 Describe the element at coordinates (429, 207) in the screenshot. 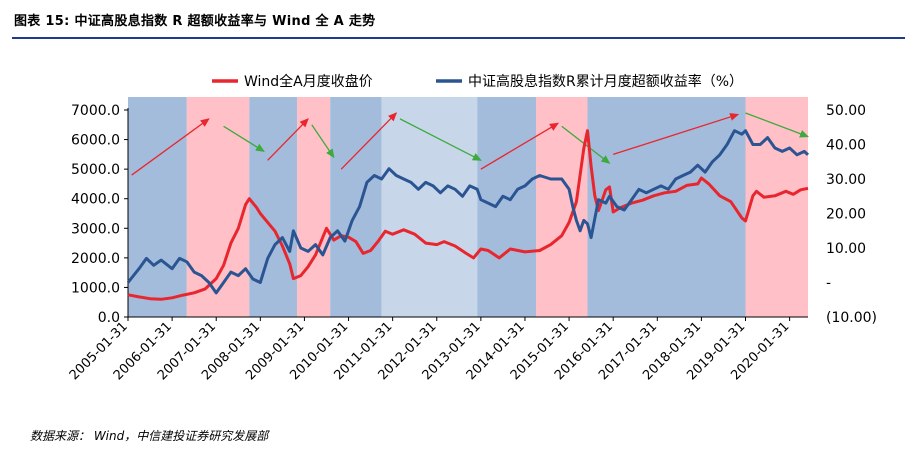

I see `shaded-period-down_light` at that location.